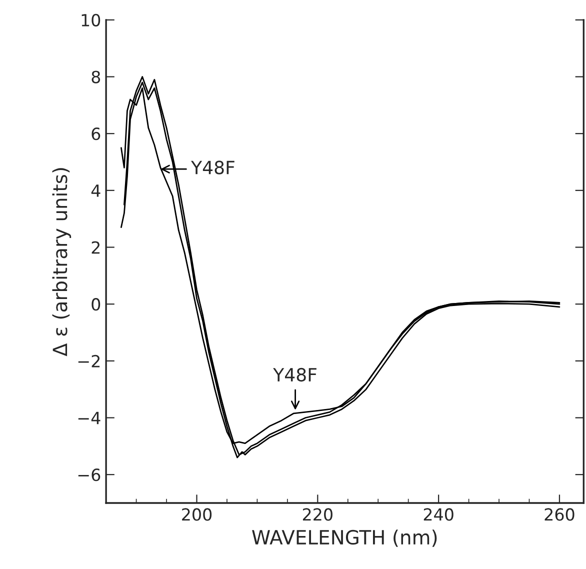 The height and width of the screenshot is (569, 586). What do you see at coordinates (95, 190) in the screenshot?
I see `y-tick-label: 4` at bounding box center [95, 190].